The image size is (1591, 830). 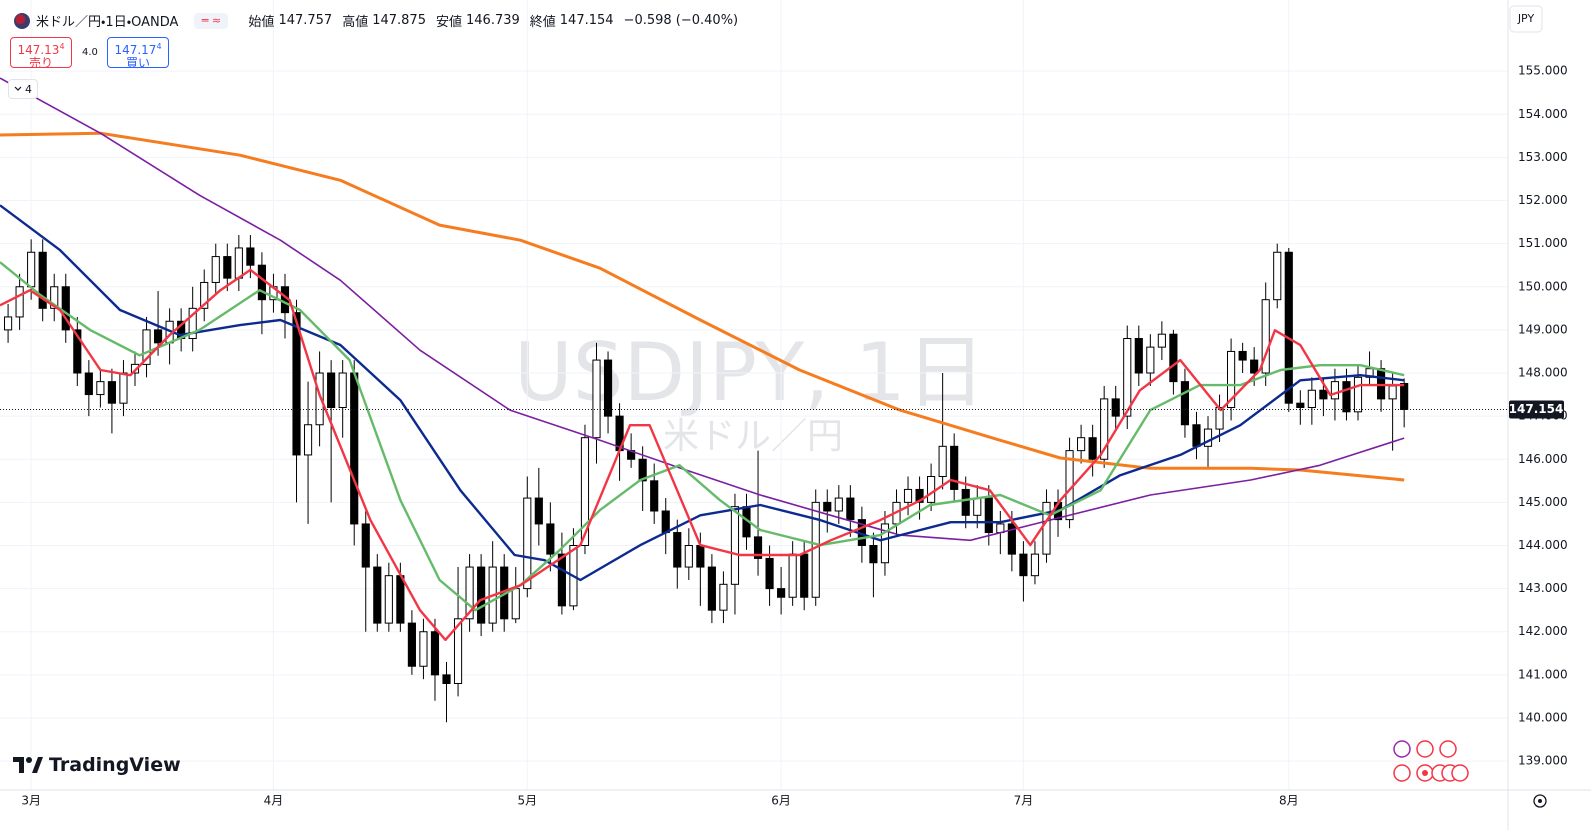 I want to click on buy-pip: 4, so click(x=159, y=46).